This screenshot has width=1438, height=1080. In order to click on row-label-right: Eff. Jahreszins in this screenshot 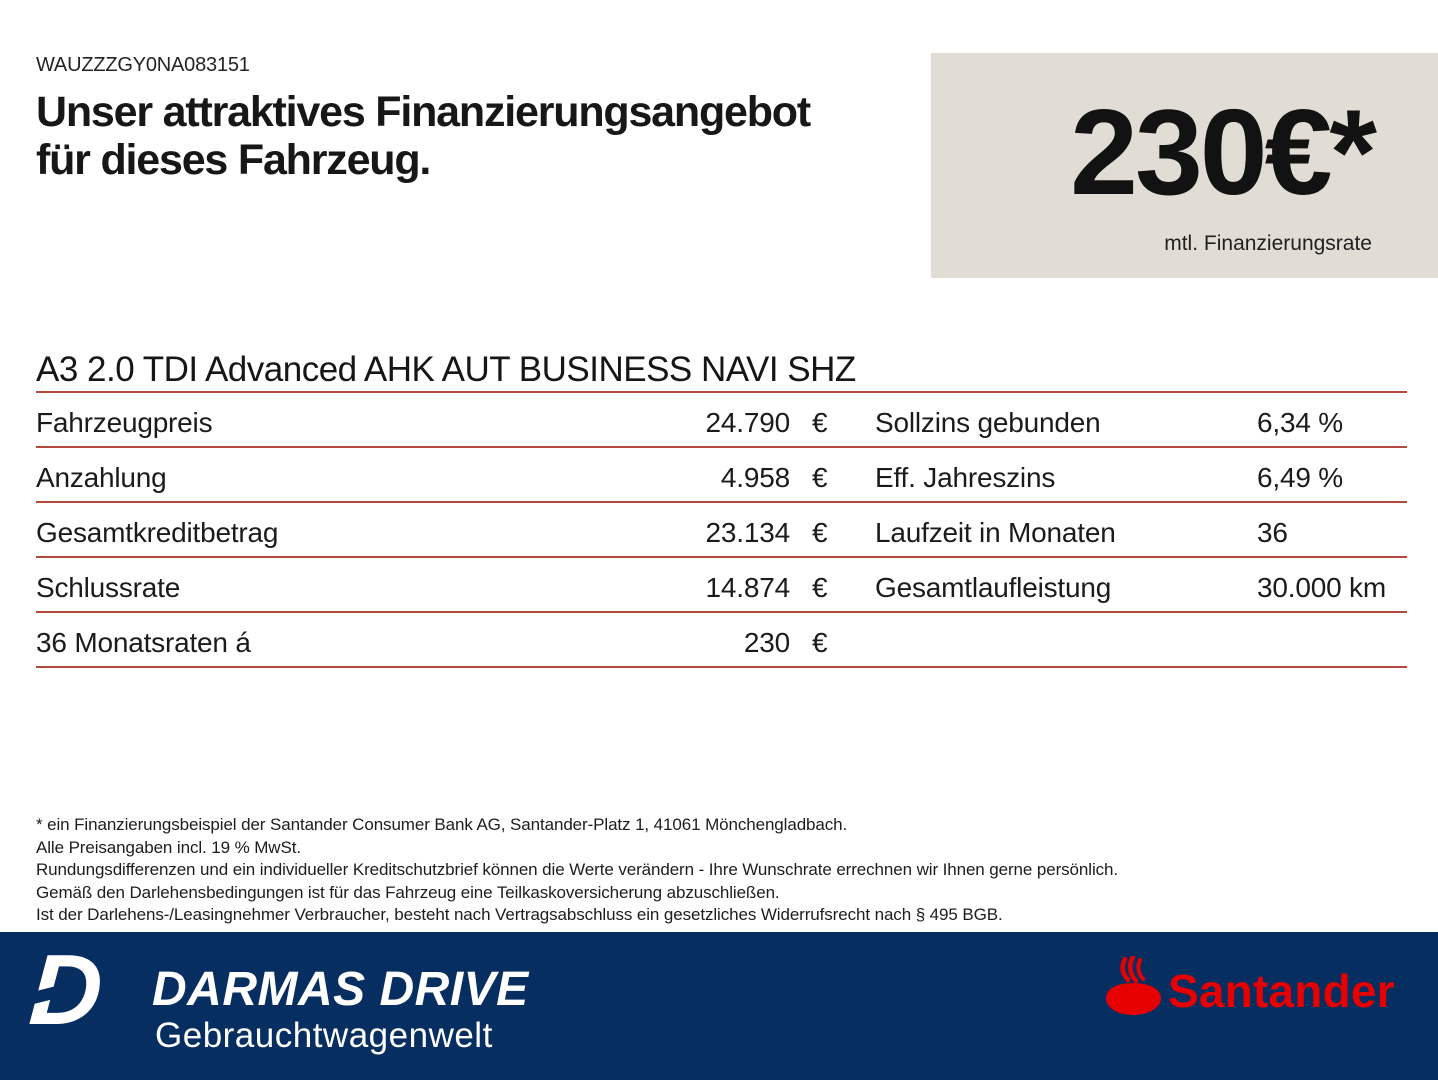, I will do `click(965, 477)`.